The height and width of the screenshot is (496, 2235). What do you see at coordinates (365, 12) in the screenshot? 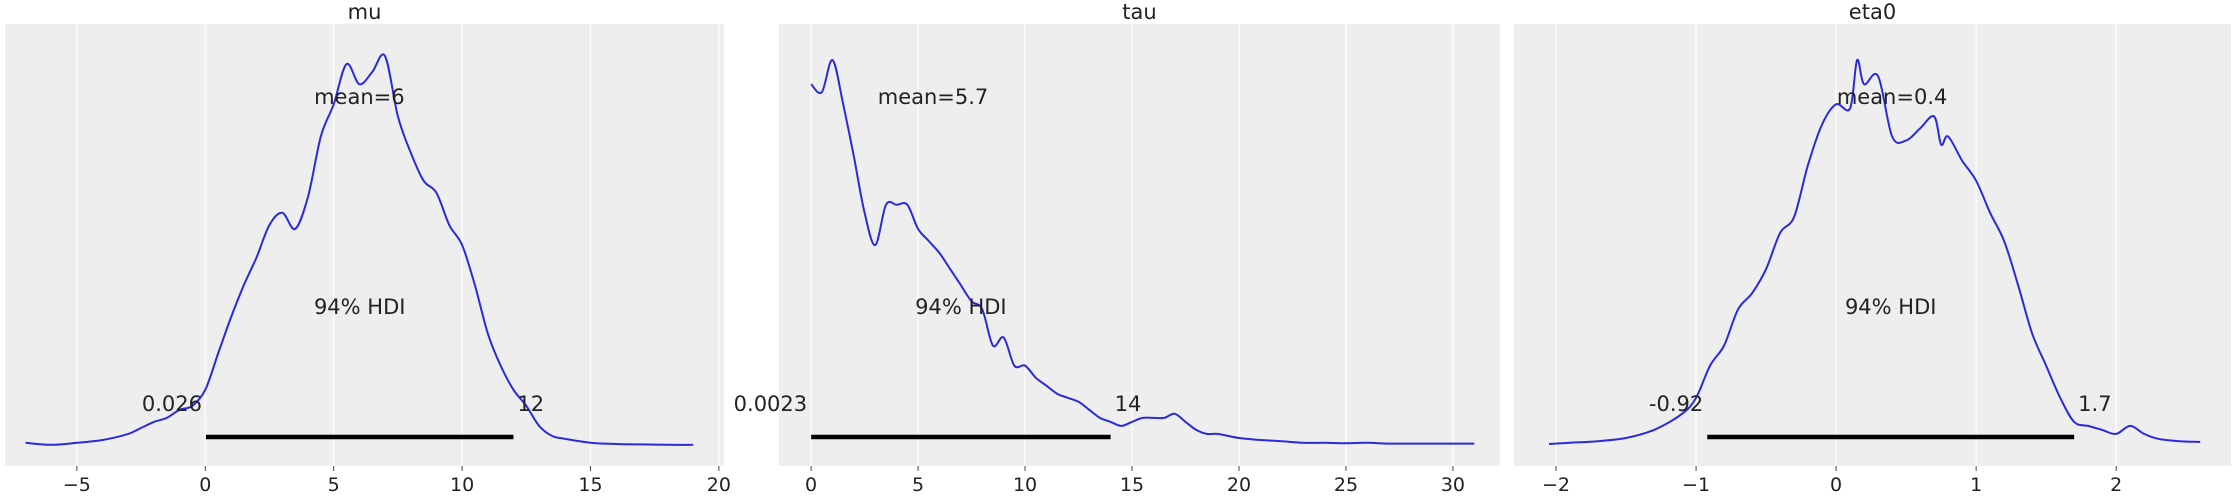
I see `panel-title: mu` at bounding box center [365, 12].